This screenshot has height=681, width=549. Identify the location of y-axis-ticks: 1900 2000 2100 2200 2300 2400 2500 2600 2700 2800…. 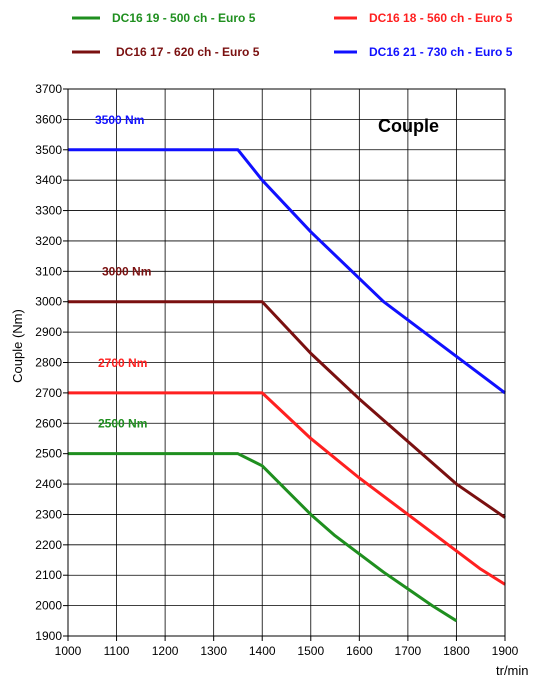
(51, 362).